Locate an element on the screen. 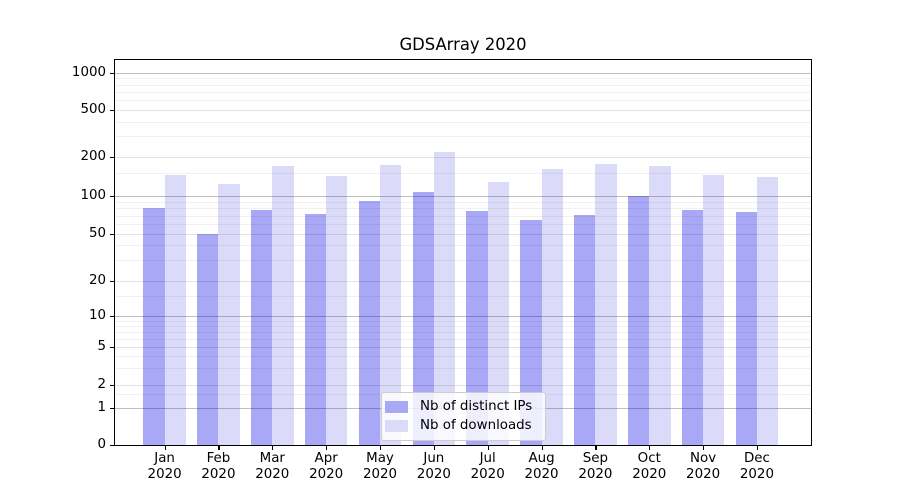 Image resolution: width=900 pixels, height=500 pixels. x-tick-label-jun: Jun 2020 is located at coordinates (434, 467).